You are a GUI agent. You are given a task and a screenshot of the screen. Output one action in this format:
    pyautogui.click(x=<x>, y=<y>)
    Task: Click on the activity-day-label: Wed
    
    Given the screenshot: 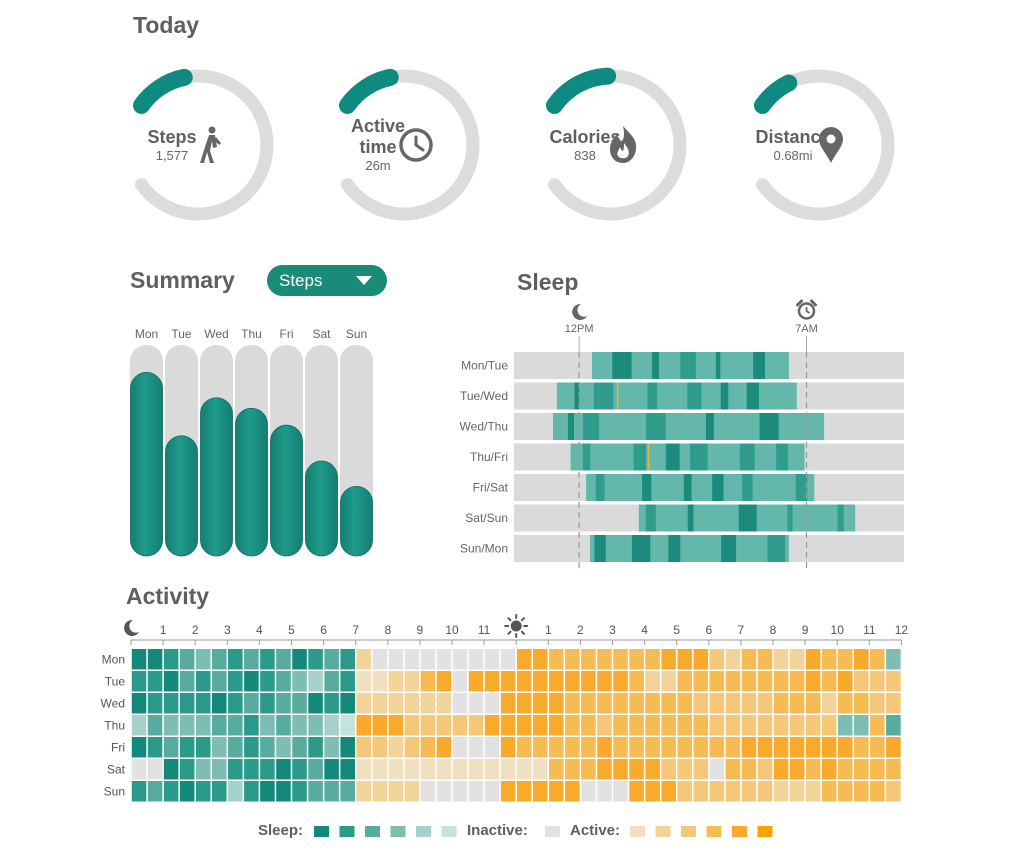 What is the action you would take?
    pyautogui.click(x=113, y=703)
    